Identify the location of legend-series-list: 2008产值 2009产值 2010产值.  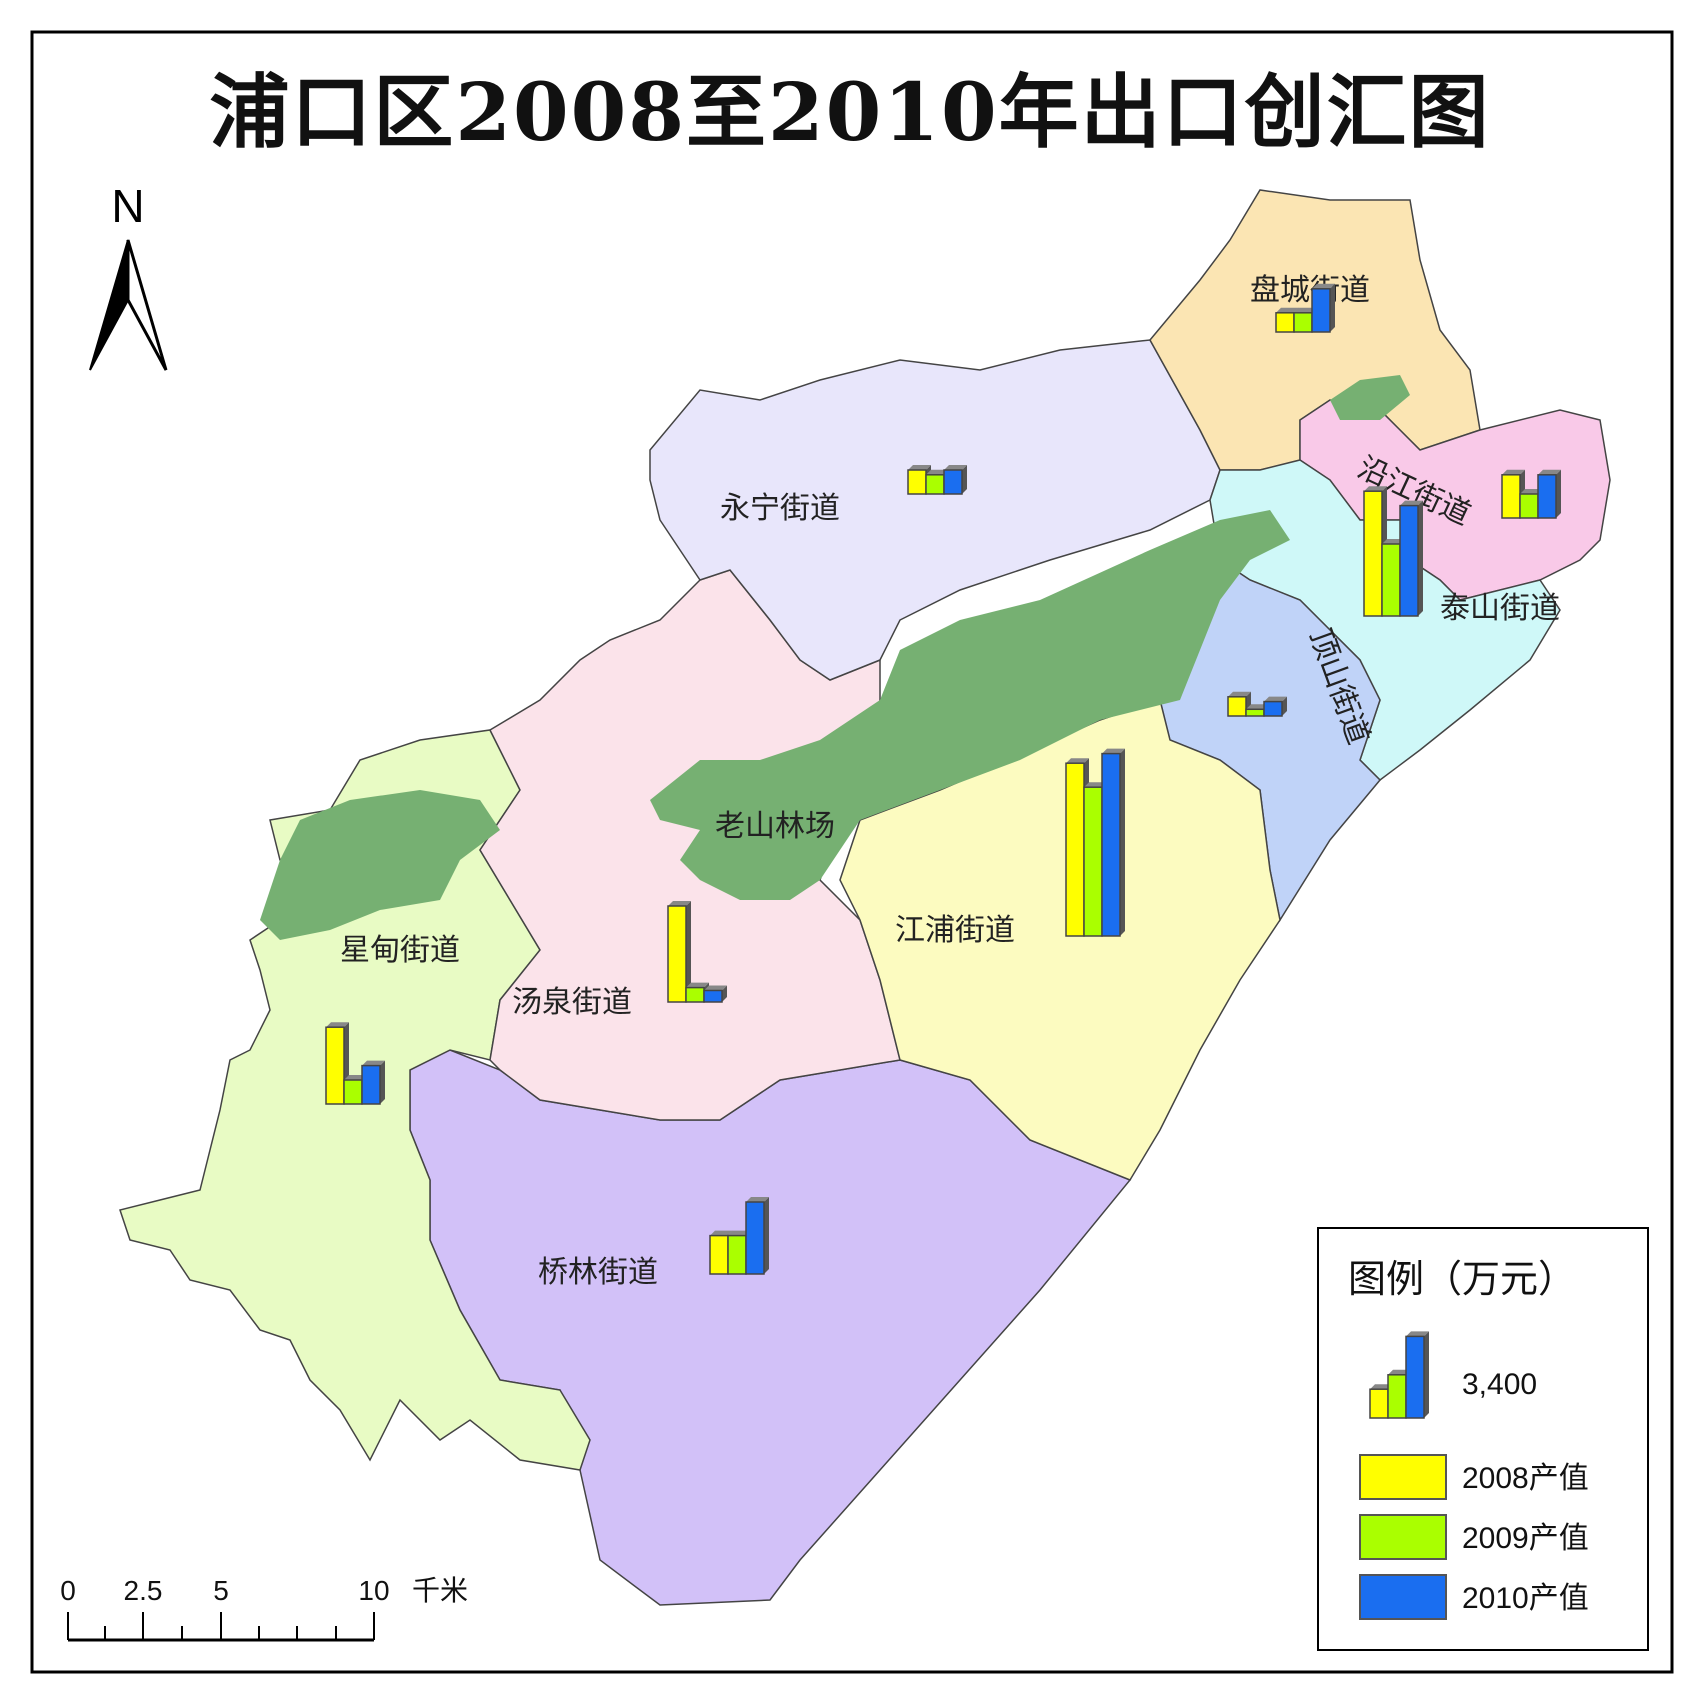
(1474, 1537).